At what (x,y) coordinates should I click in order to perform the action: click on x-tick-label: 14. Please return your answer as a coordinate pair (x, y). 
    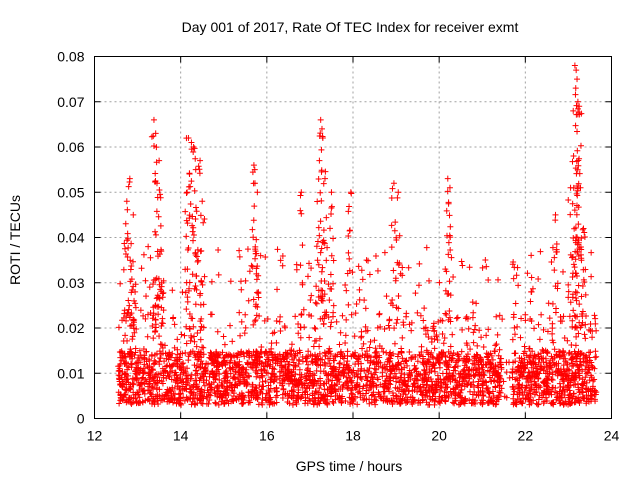
    Looking at the image, I should click on (181, 436).